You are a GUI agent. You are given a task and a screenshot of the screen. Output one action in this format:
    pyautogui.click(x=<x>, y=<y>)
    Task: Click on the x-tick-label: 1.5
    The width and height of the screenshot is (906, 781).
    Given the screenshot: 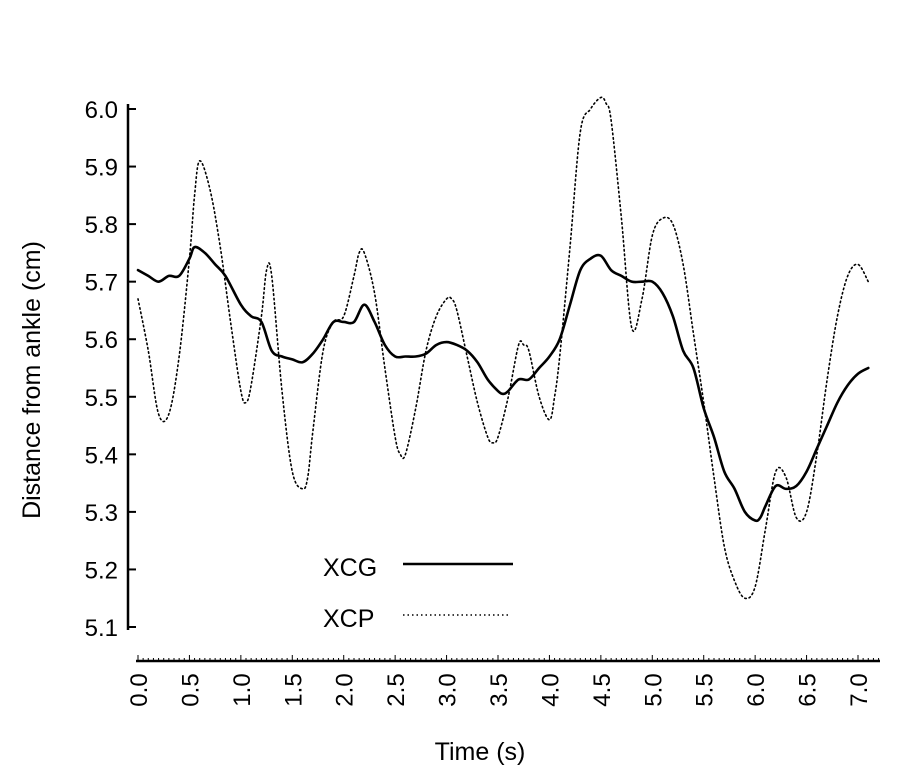 What is the action you would take?
    pyautogui.click(x=293, y=689)
    